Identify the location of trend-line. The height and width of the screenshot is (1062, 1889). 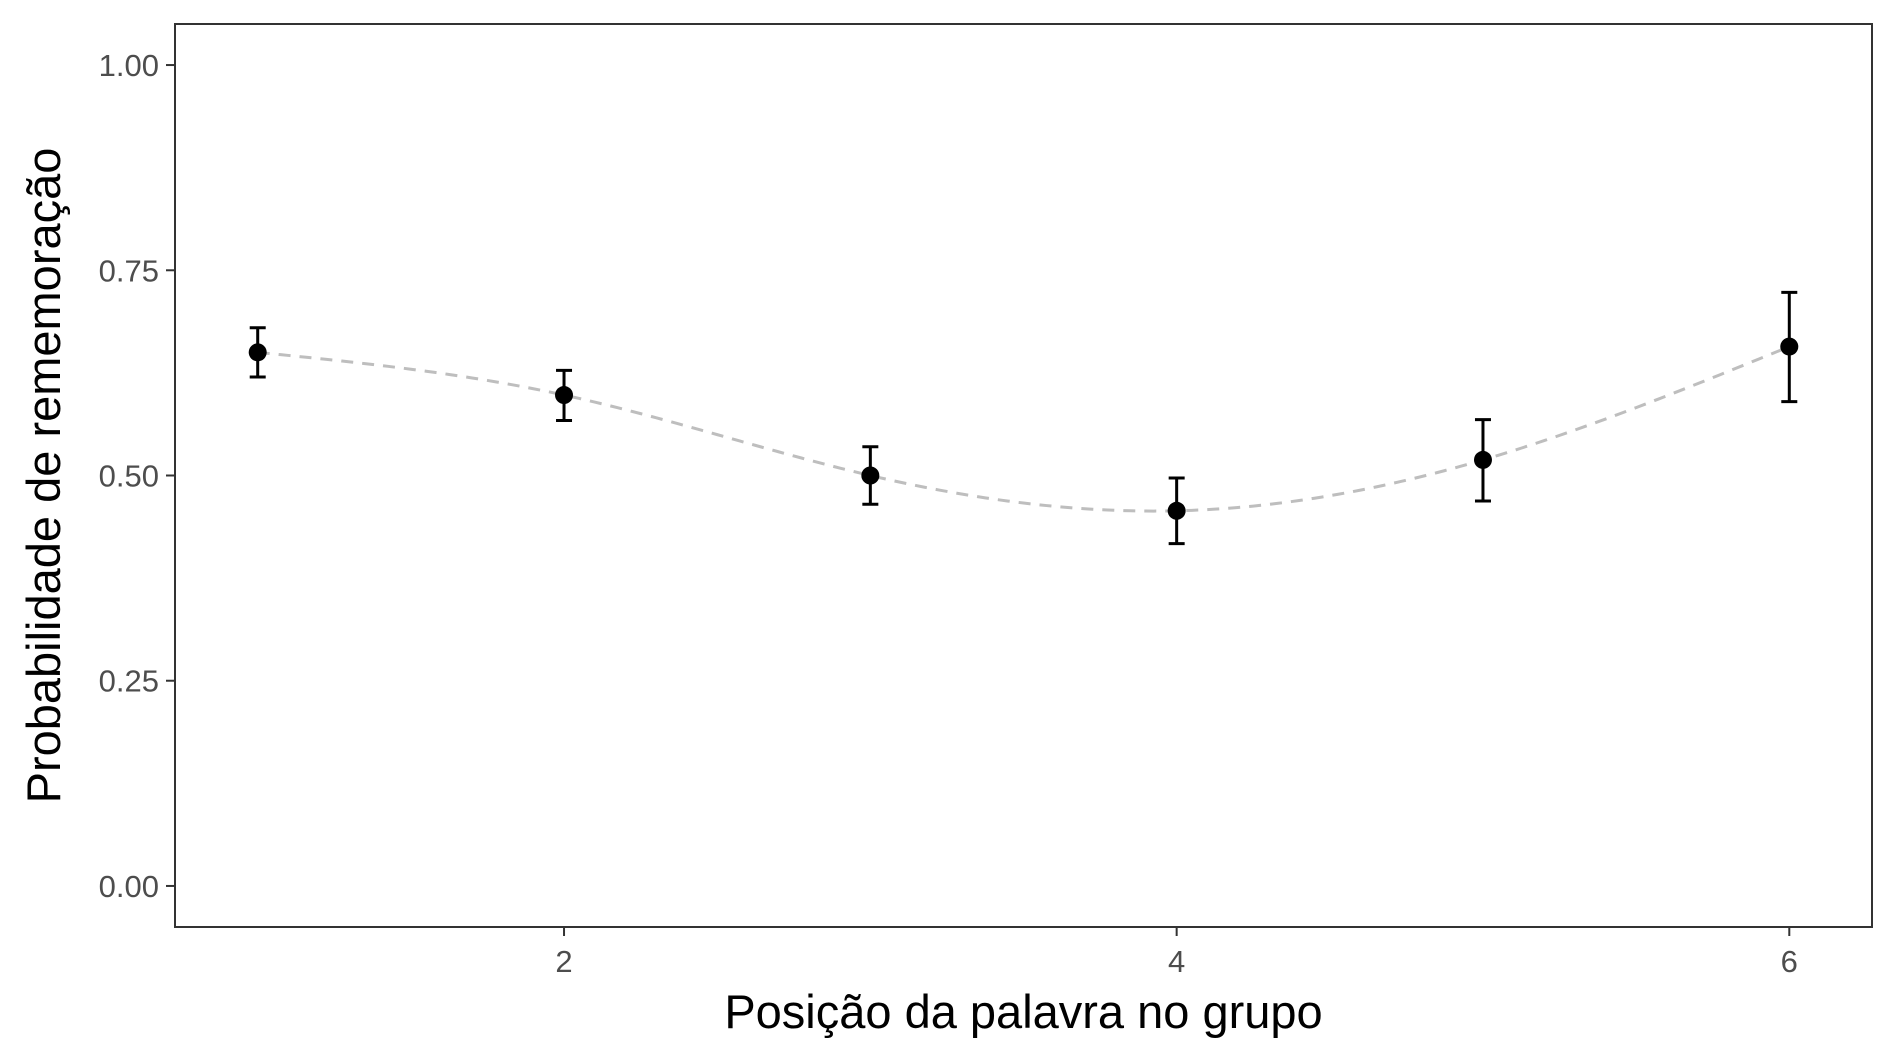
(1023, 429).